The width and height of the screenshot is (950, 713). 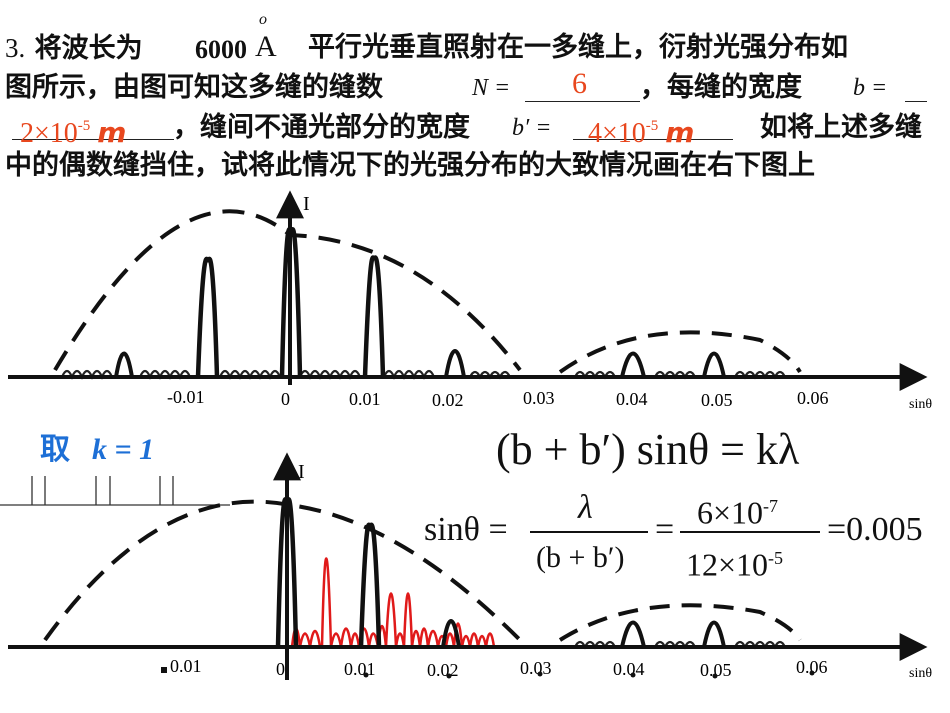 What do you see at coordinates (721, 87) in the screenshot?
I see `question-line2-mid: ，每缝的宽度` at bounding box center [721, 87].